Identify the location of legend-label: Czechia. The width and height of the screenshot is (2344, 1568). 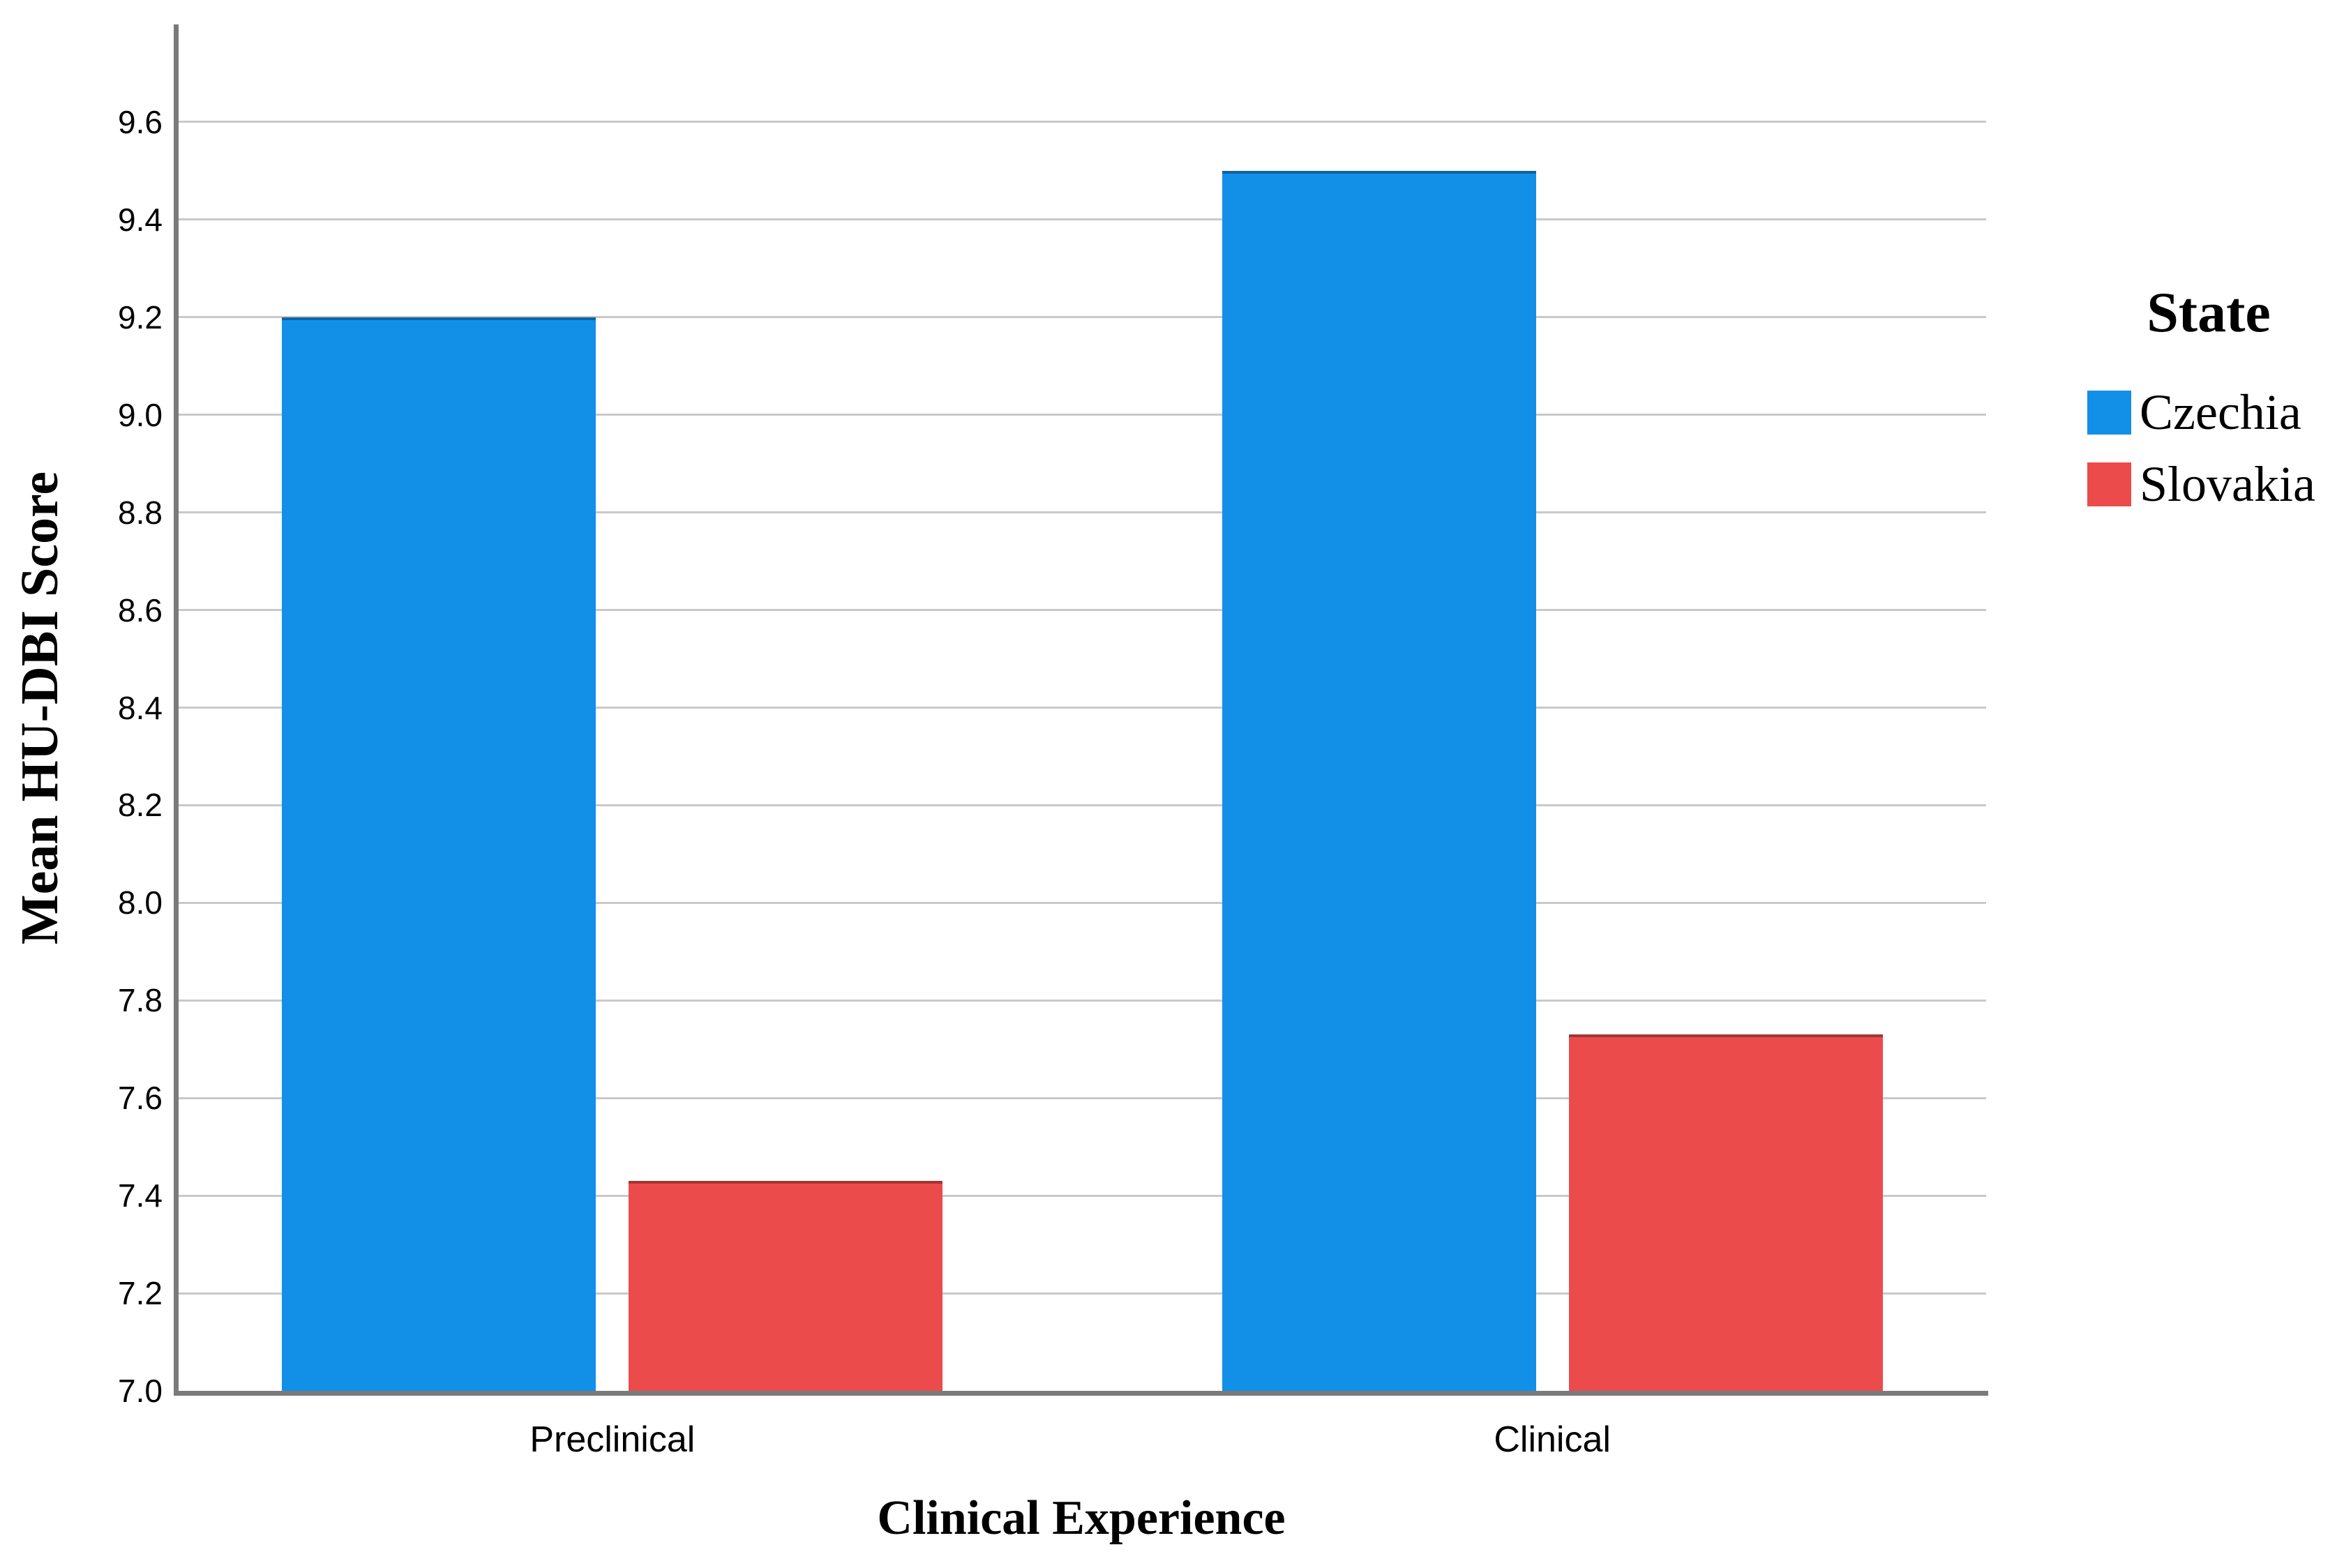
(2220, 412).